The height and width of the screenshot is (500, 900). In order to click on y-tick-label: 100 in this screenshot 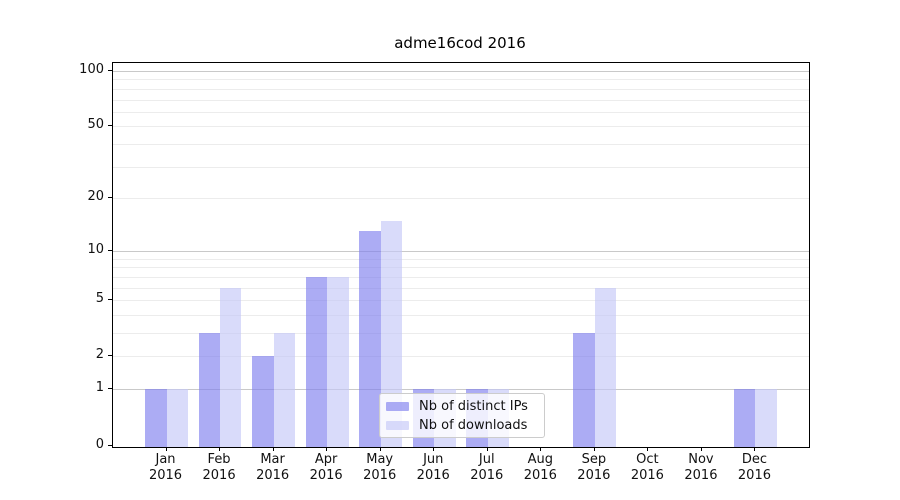, I will do `click(91, 69)`.